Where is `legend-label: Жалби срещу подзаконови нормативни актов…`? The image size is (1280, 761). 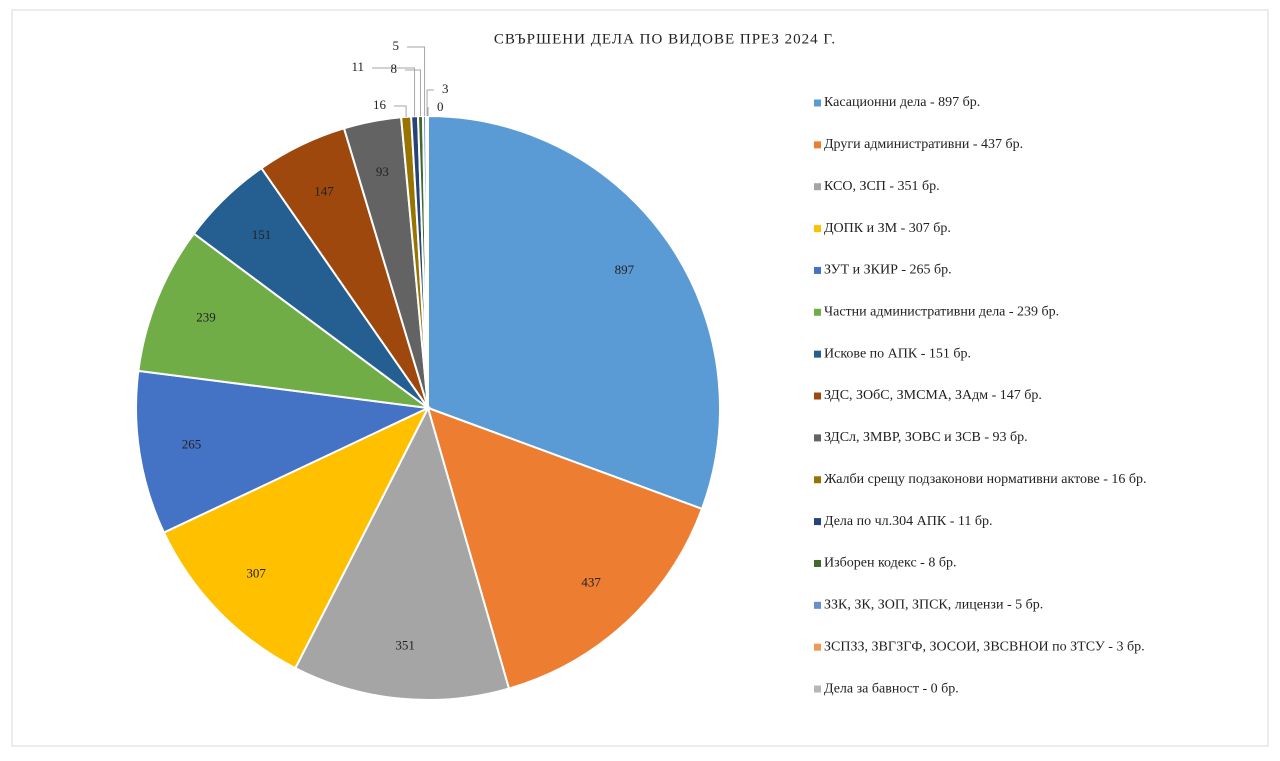
legend-label: Жалби срещу подзаконови нормативни актов… is located at coordinates (985, 479).